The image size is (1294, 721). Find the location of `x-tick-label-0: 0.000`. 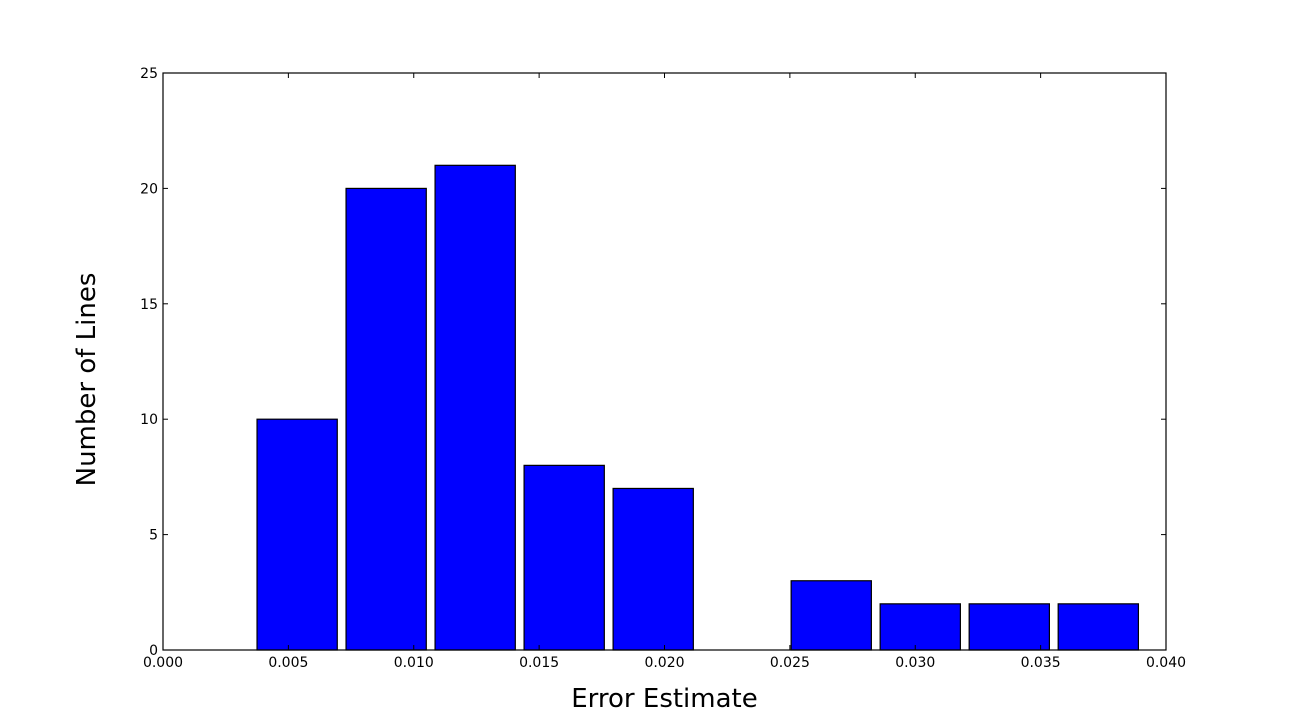

x-tick-label-0: 0.000 is located at coordinates (163, 663).